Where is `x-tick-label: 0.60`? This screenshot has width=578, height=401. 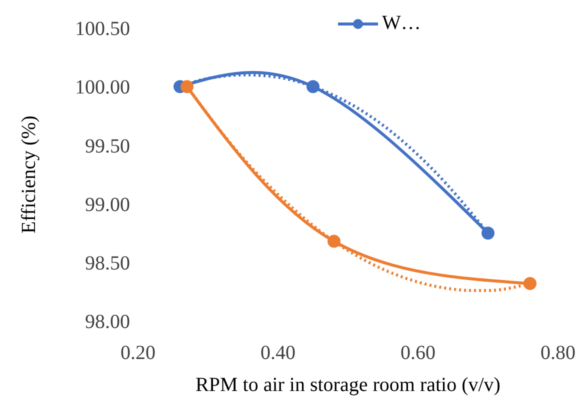
x-tick-label: 0.60 is located at coordinates (418, 353).